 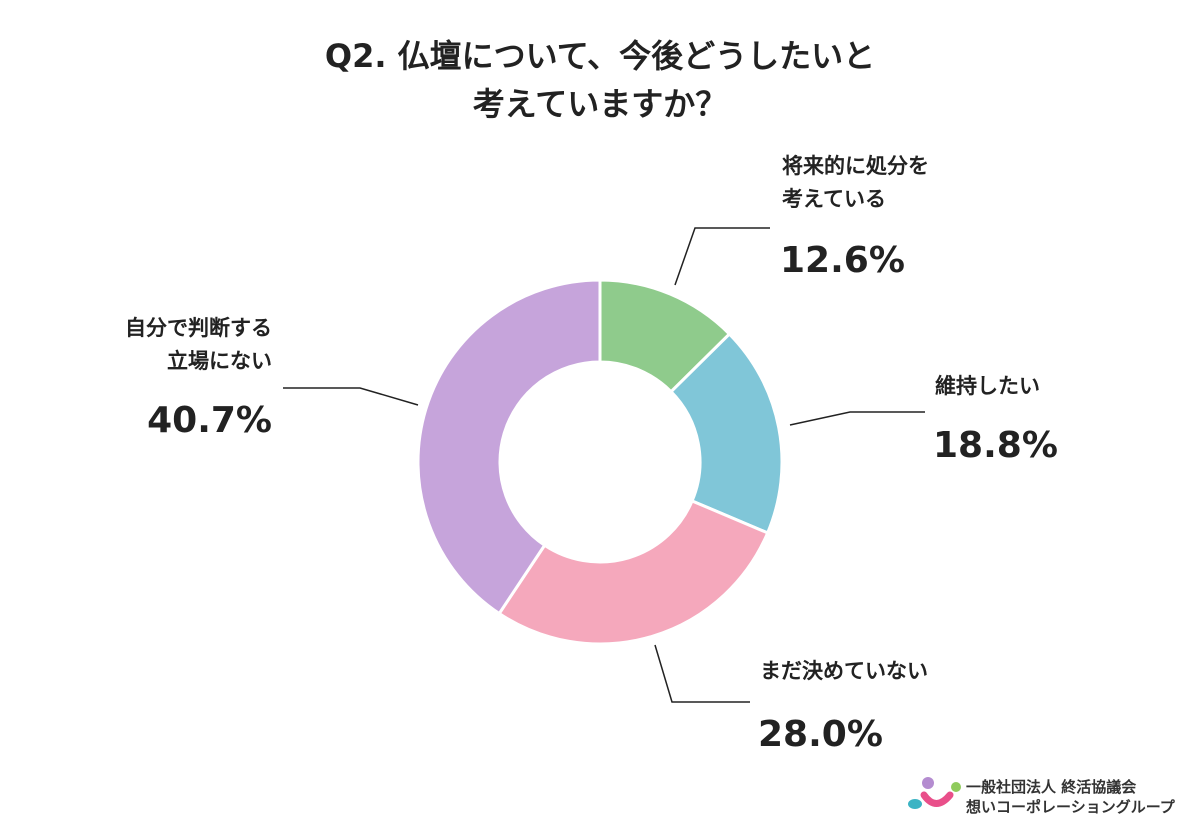 I want to click on logo-text: 一般社団法人 終活協議会, so click(x=1051, y=787).